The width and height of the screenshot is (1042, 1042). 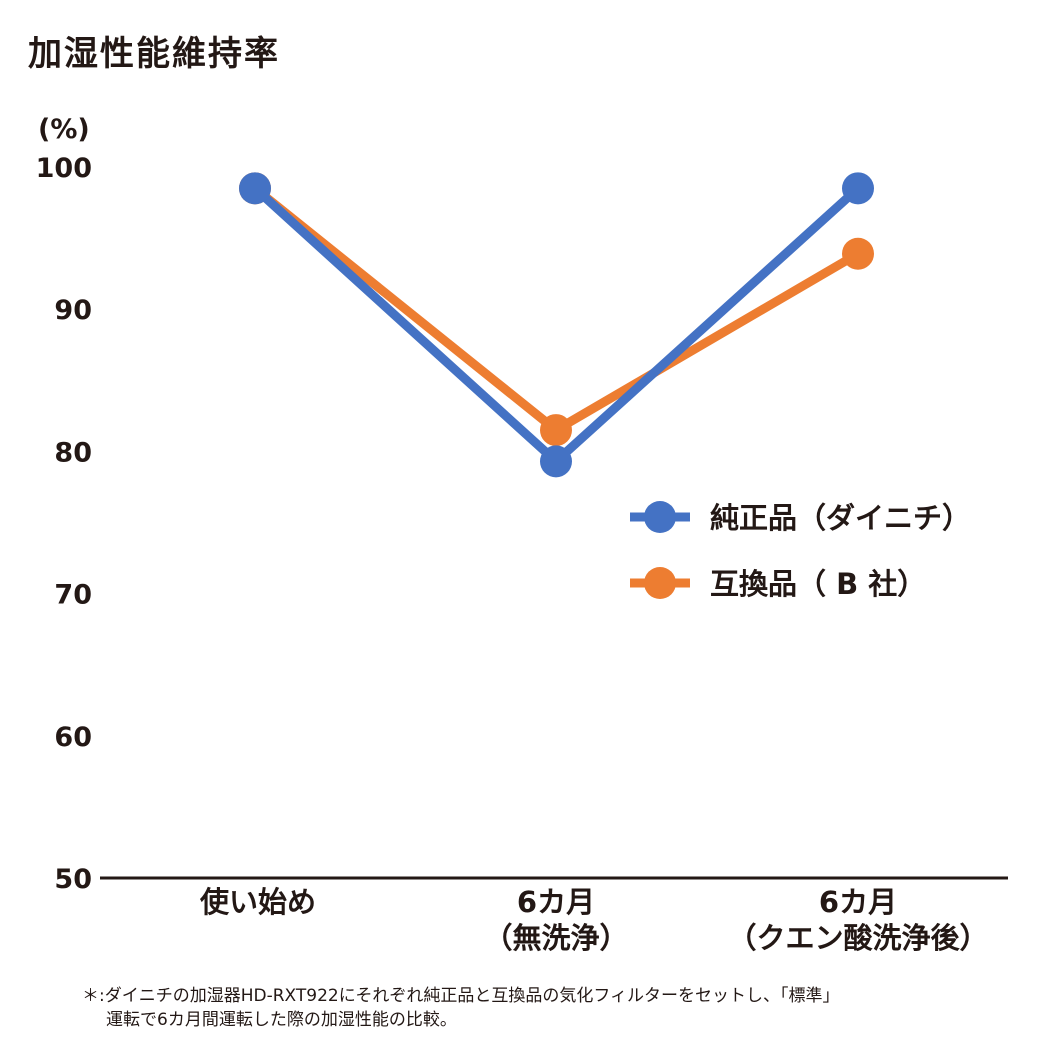 I want to click on y-tick-label: 90, so click(x=73, y=310).